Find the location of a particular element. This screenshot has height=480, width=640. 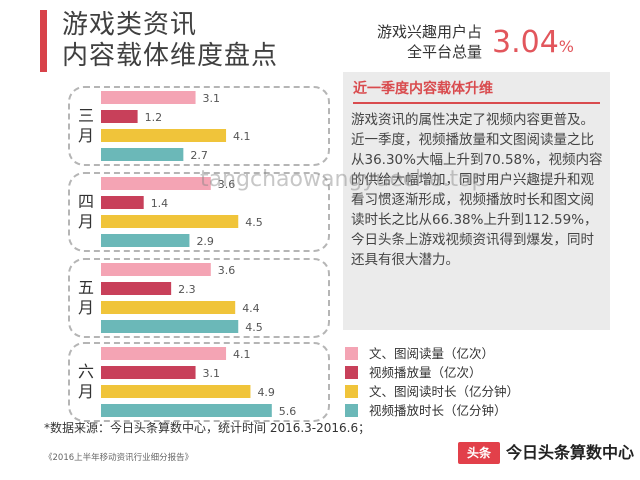

bar-value-label: 2.9 is located at coordinates (205, 241).